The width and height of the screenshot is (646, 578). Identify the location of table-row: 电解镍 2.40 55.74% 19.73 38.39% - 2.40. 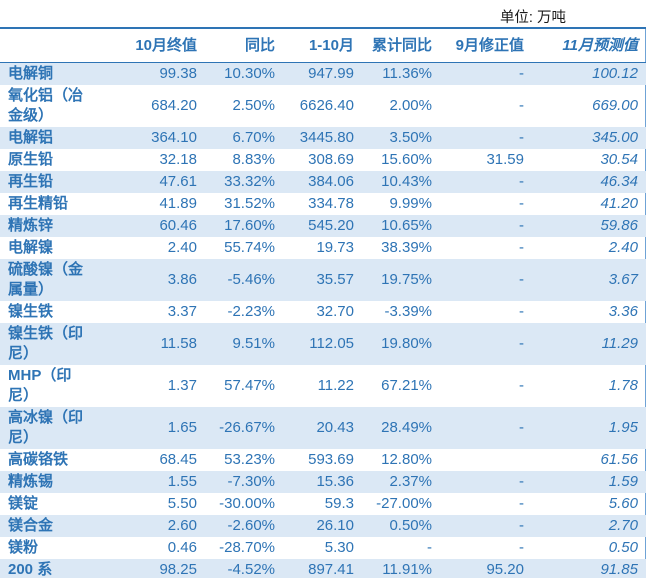
(323, 248).